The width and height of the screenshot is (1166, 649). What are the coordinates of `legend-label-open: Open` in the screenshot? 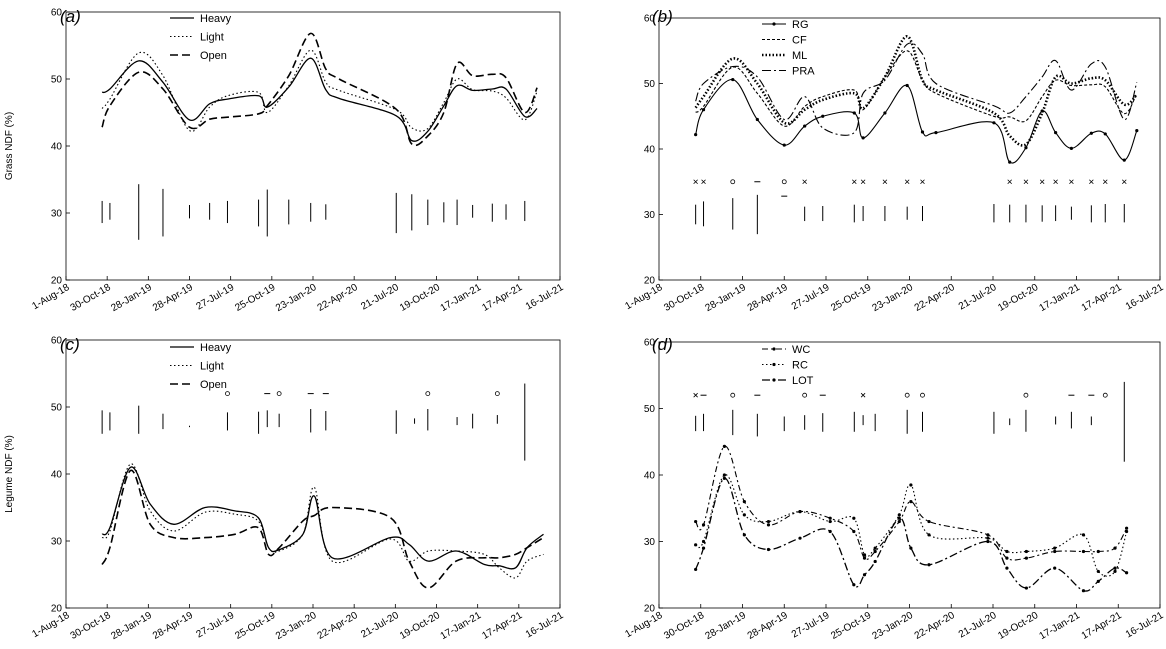 It's located at (213, 56).